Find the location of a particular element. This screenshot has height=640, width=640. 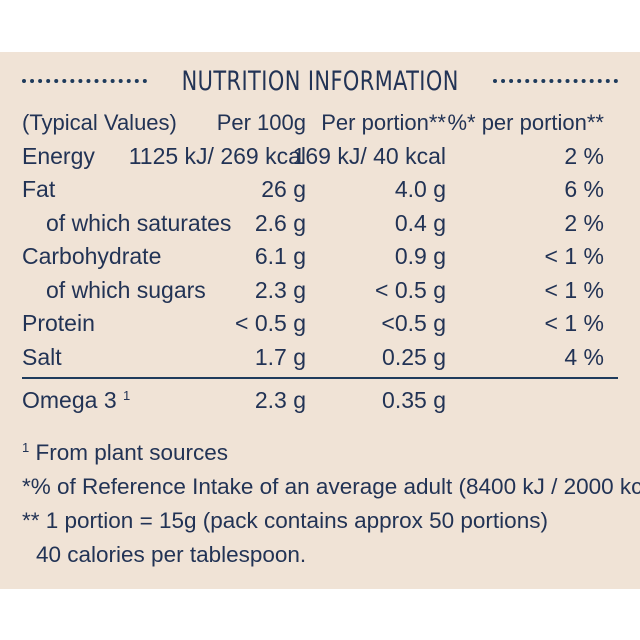

table-row-saturates: of which saturates 2.6 g 0.4 g 2 % is located at coordinates (320, 224).